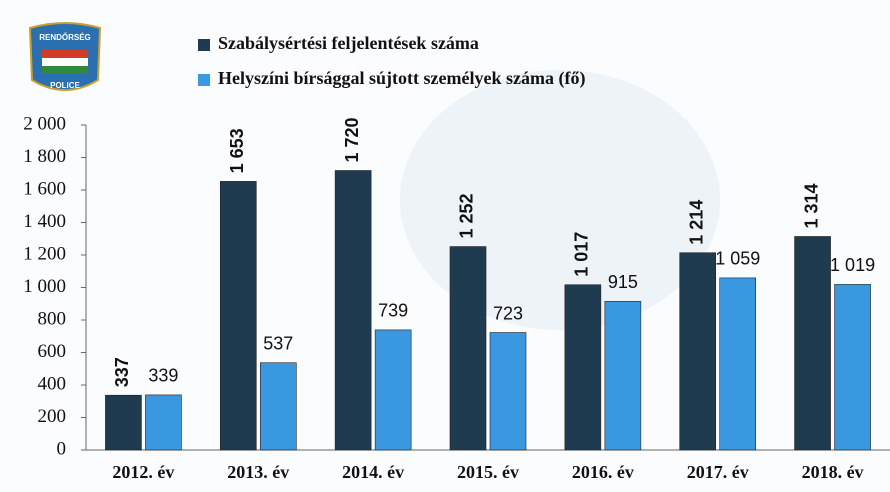 This screenshot has width=890, height=492. What do you see at coordinates (237, 150) in the screenshot?
I see `value-label: 1 653` at bounding box center [237, 150].